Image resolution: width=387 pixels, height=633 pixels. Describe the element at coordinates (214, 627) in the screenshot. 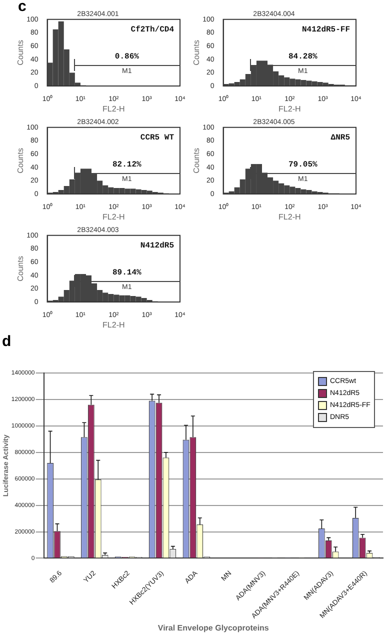

I see `x-axis-title: Viral Envelope Glycoproteins` at that location.